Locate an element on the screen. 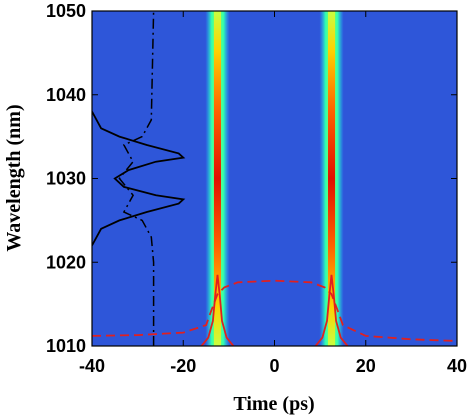 This screenshot has width=474, height=419. y-tick-label: 1020 is located at coordinates (66, 262).